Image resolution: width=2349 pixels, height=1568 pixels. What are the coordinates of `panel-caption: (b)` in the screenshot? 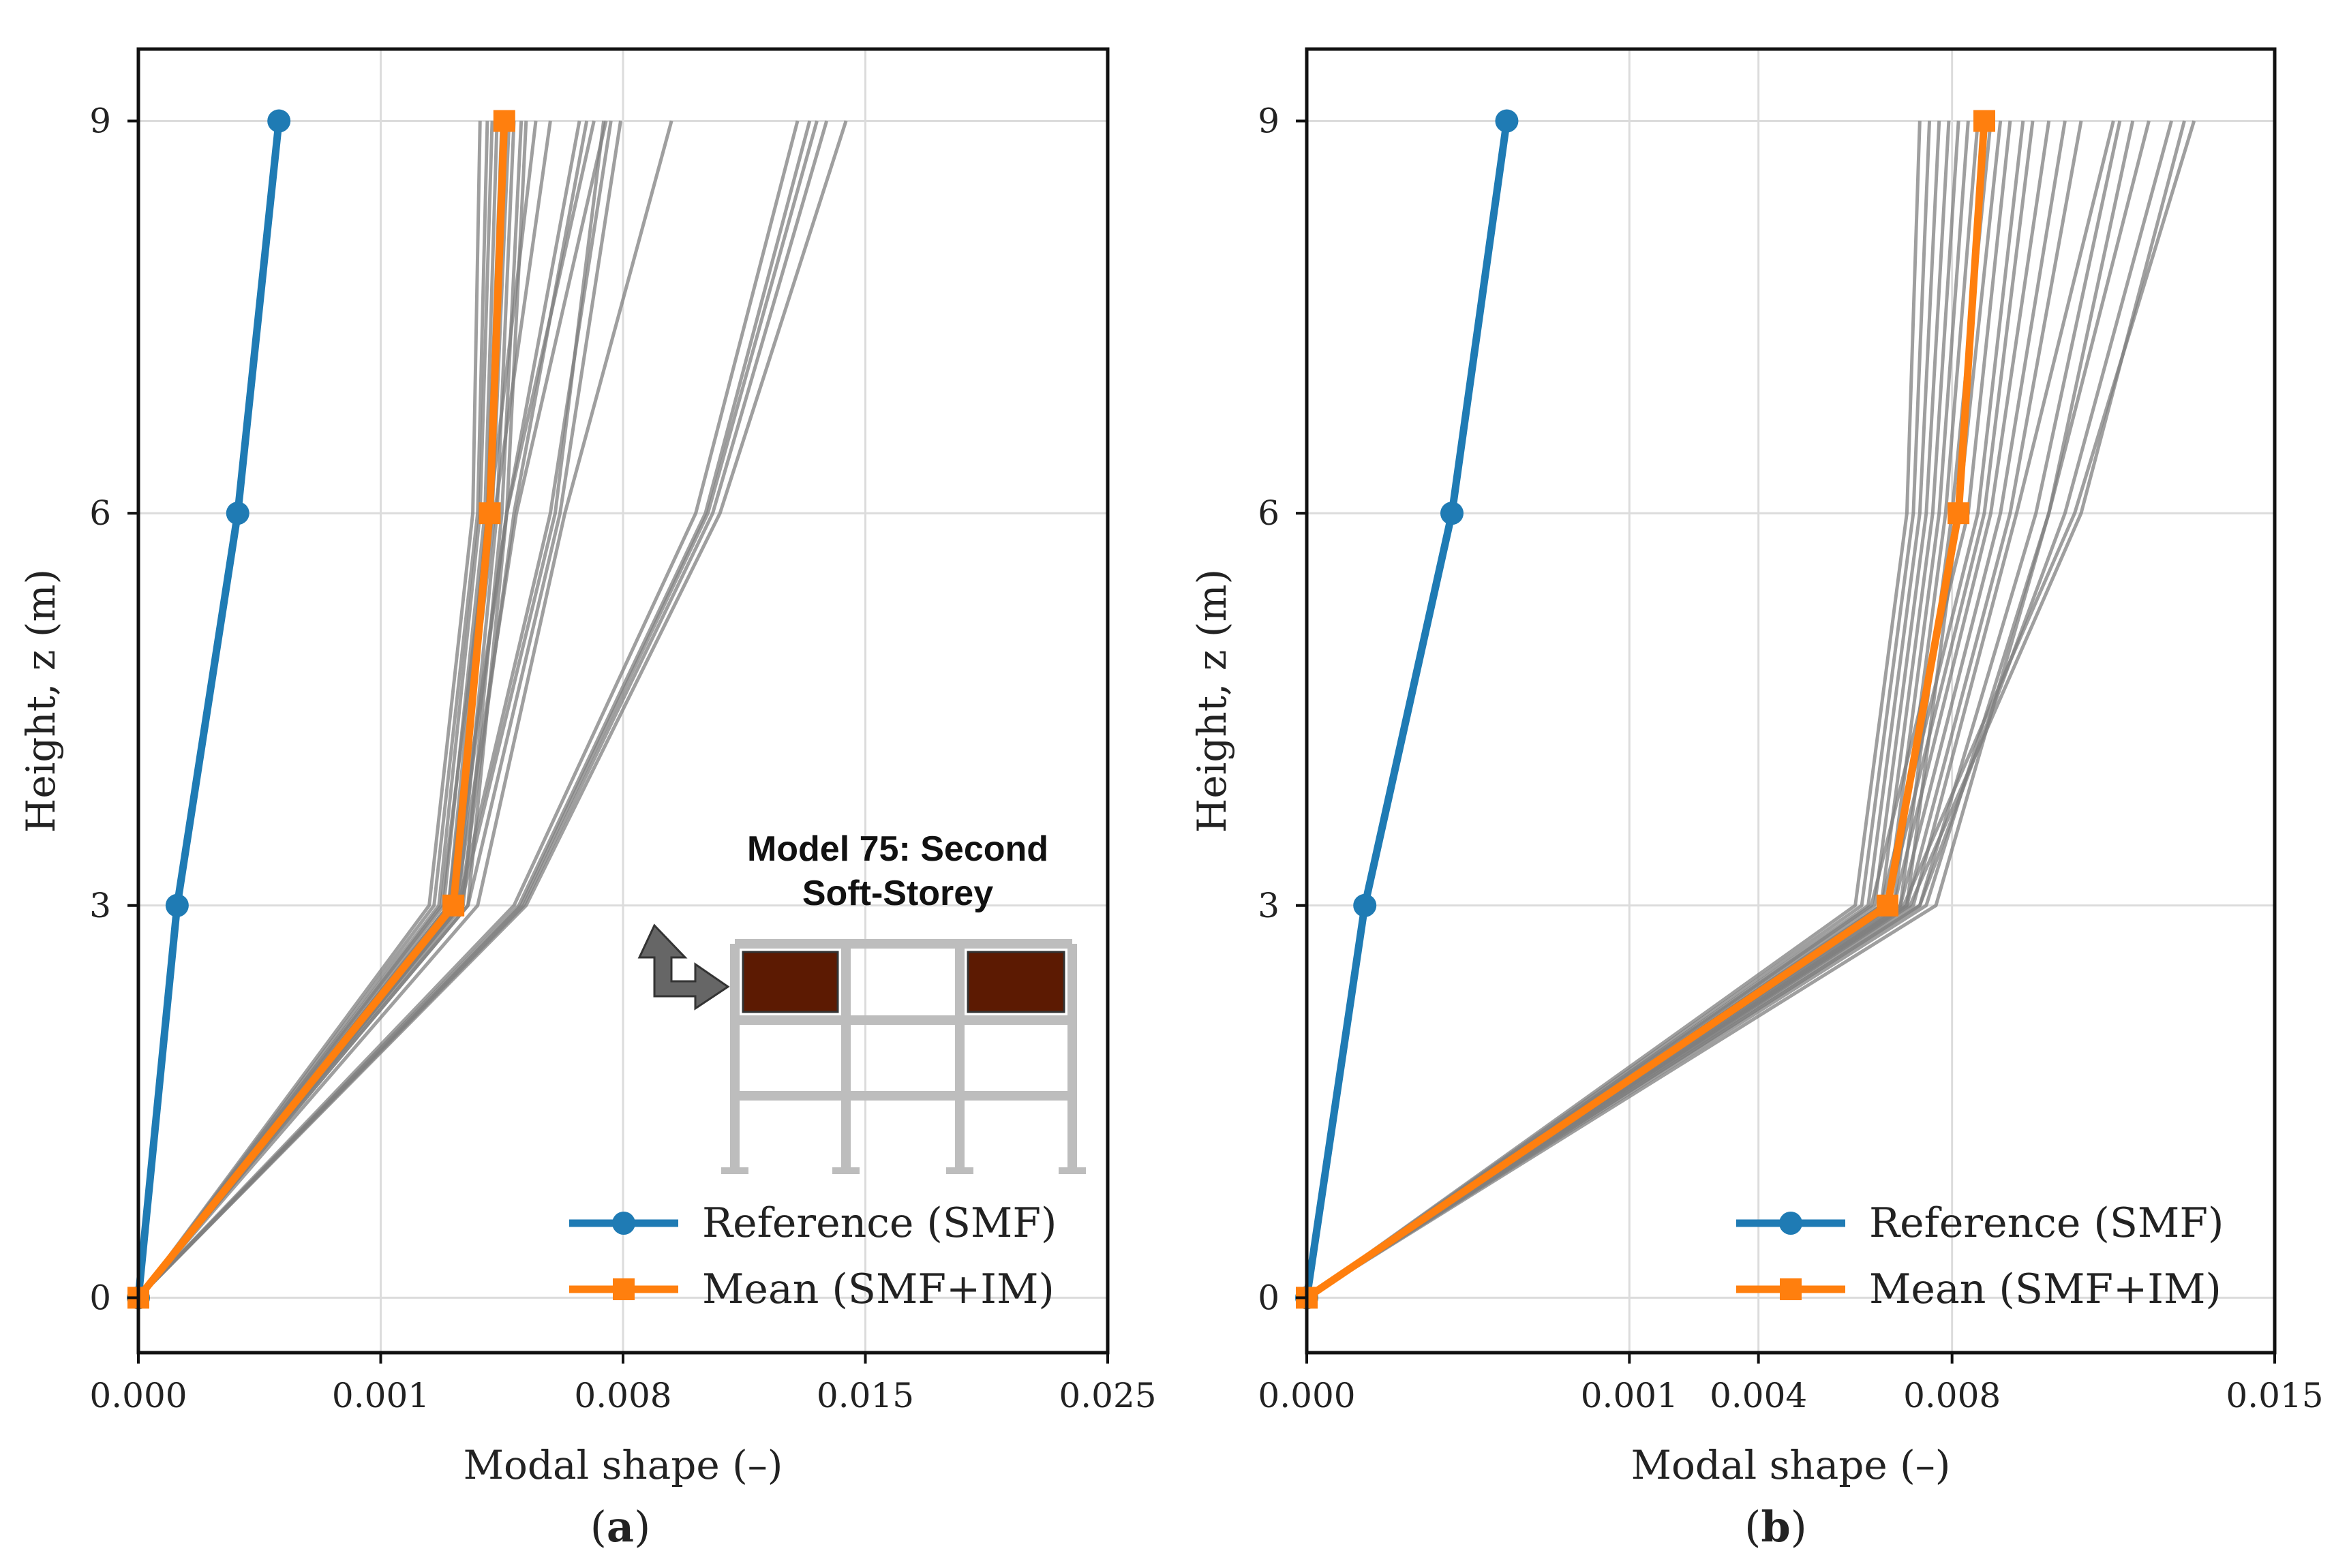 It's located at (1775, 1527).